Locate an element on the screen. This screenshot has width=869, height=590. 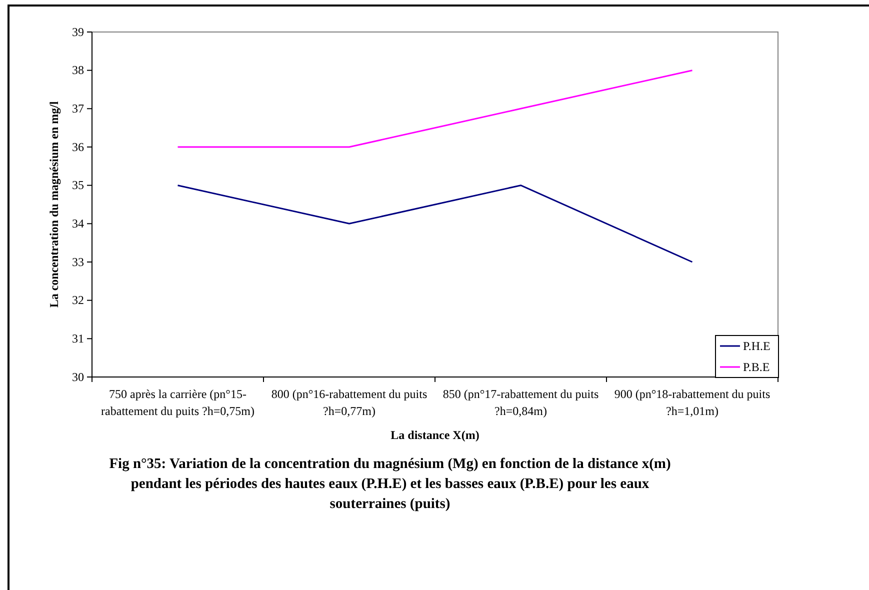
legend-label: P.B.E is located at coordinates (756, 367).